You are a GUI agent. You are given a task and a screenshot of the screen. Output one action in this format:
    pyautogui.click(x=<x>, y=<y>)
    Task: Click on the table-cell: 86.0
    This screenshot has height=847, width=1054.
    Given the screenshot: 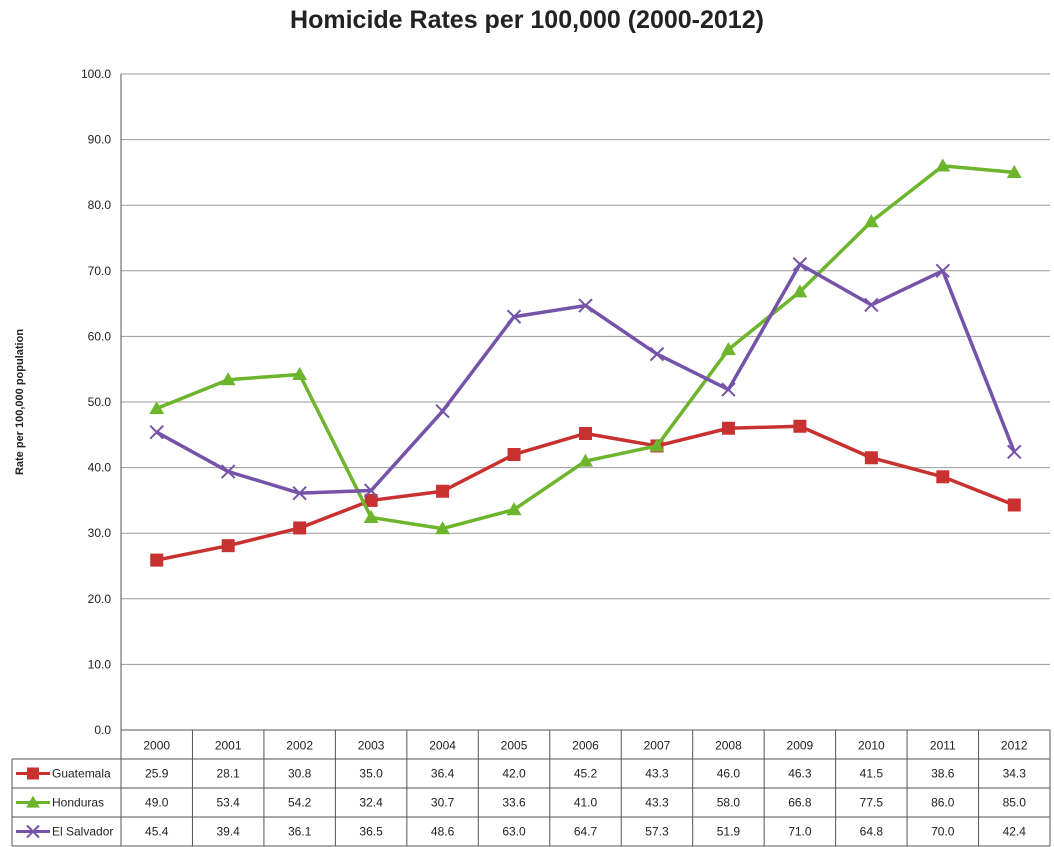 What is the action you would take?
    pyautogui.click(x=943, y=803)
    